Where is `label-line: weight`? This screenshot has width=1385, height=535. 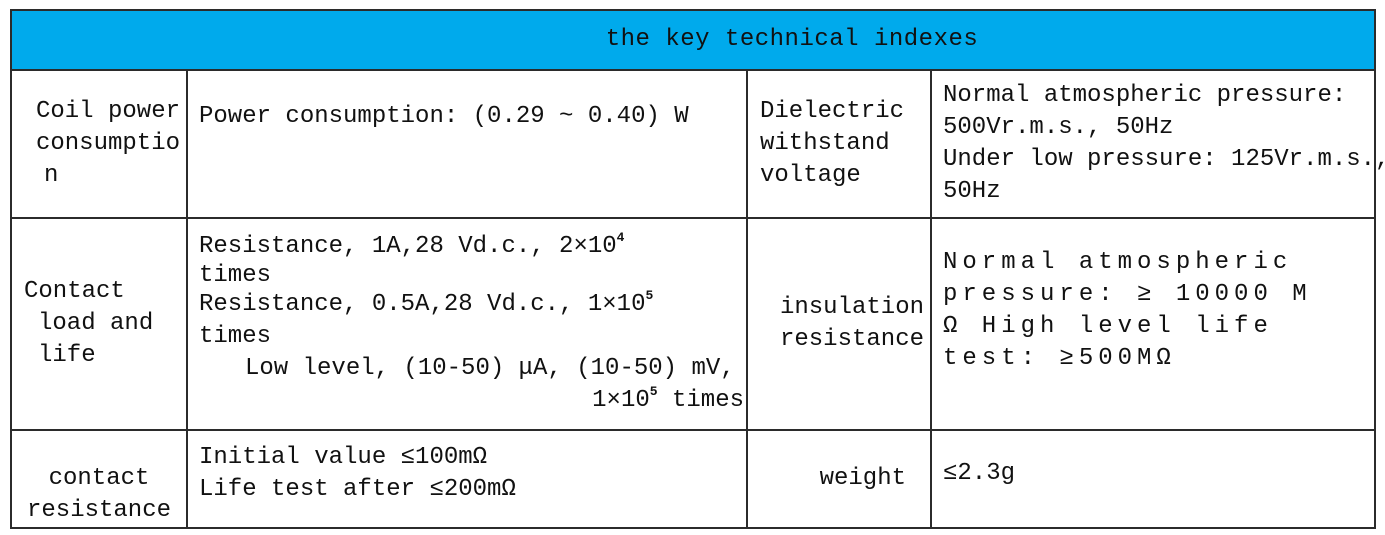 label-line: weight is located at coordinates (862, 478).